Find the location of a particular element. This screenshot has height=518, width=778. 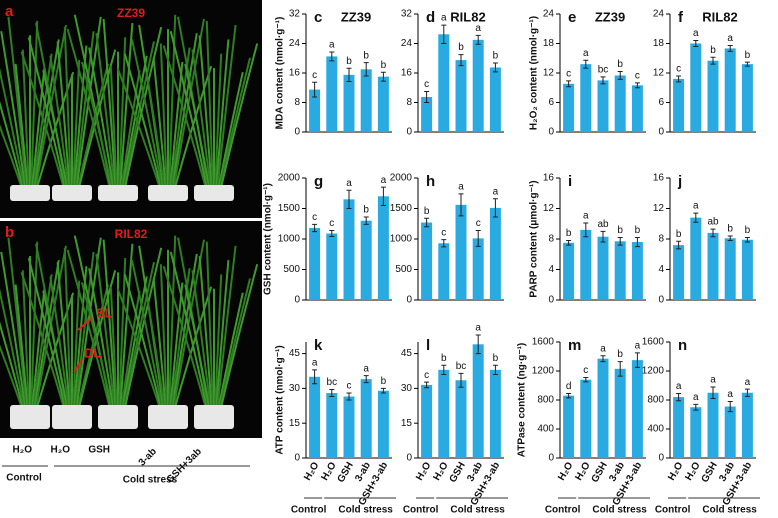

annotation: DL is located at coordinates (92, 352).